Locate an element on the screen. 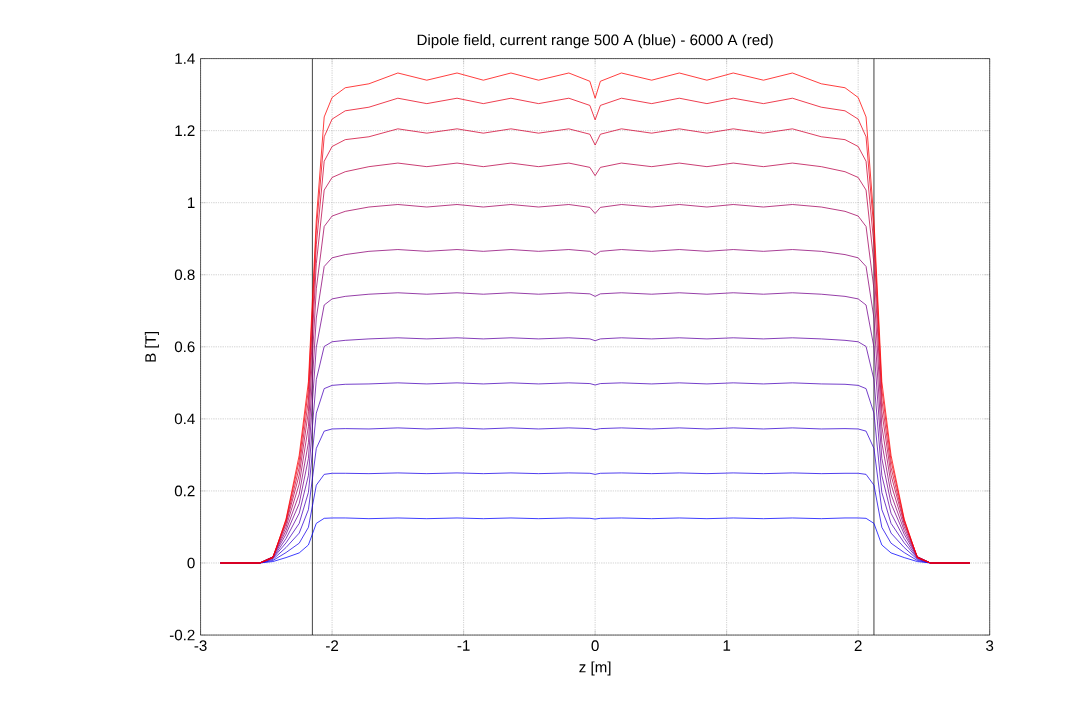  x-tick-label: 0 is located at coordinates (595, 646).